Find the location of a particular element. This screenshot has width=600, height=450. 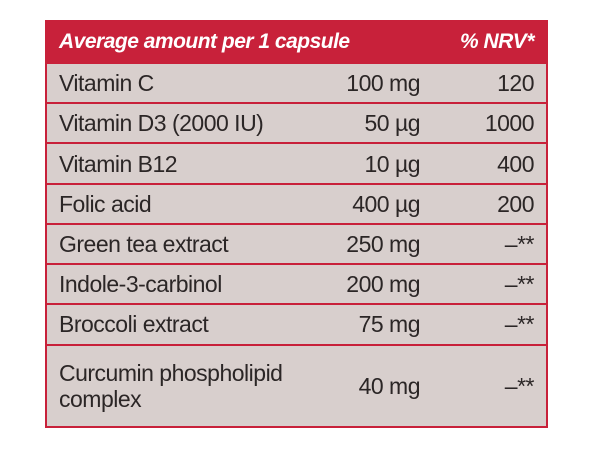

table-row: Indole-3-carbinol 200 mg –** is located at coordinates (296, 284).